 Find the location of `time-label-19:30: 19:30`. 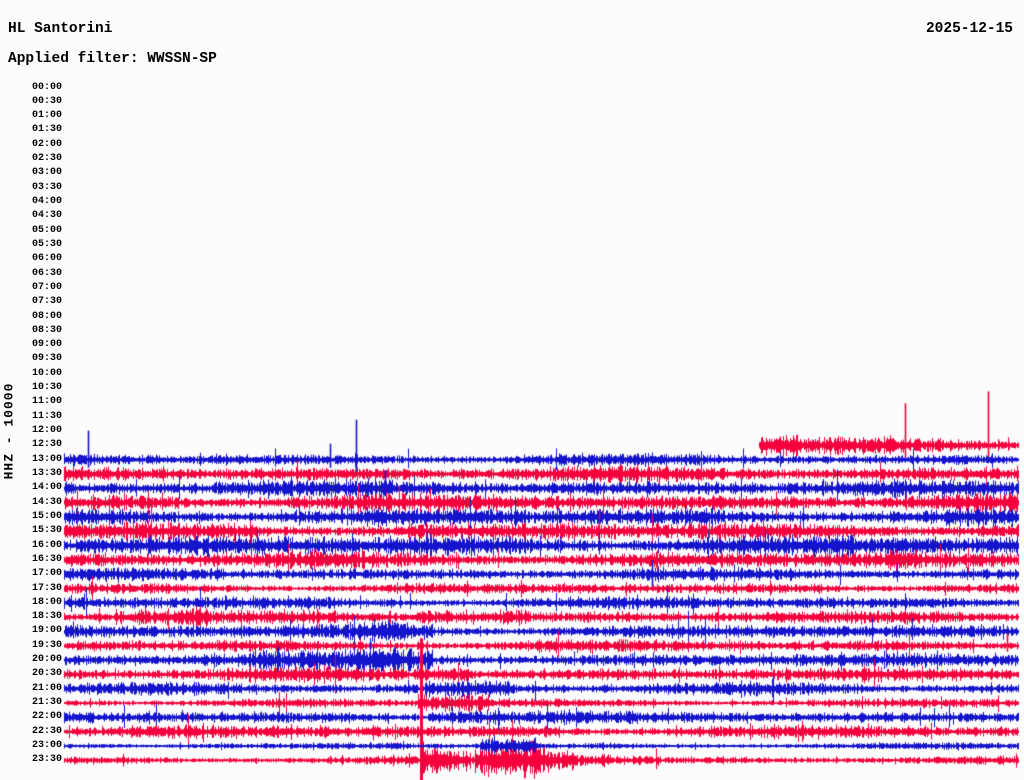

time-label-19:30: 19:30 is located at coordinates (46, 645).